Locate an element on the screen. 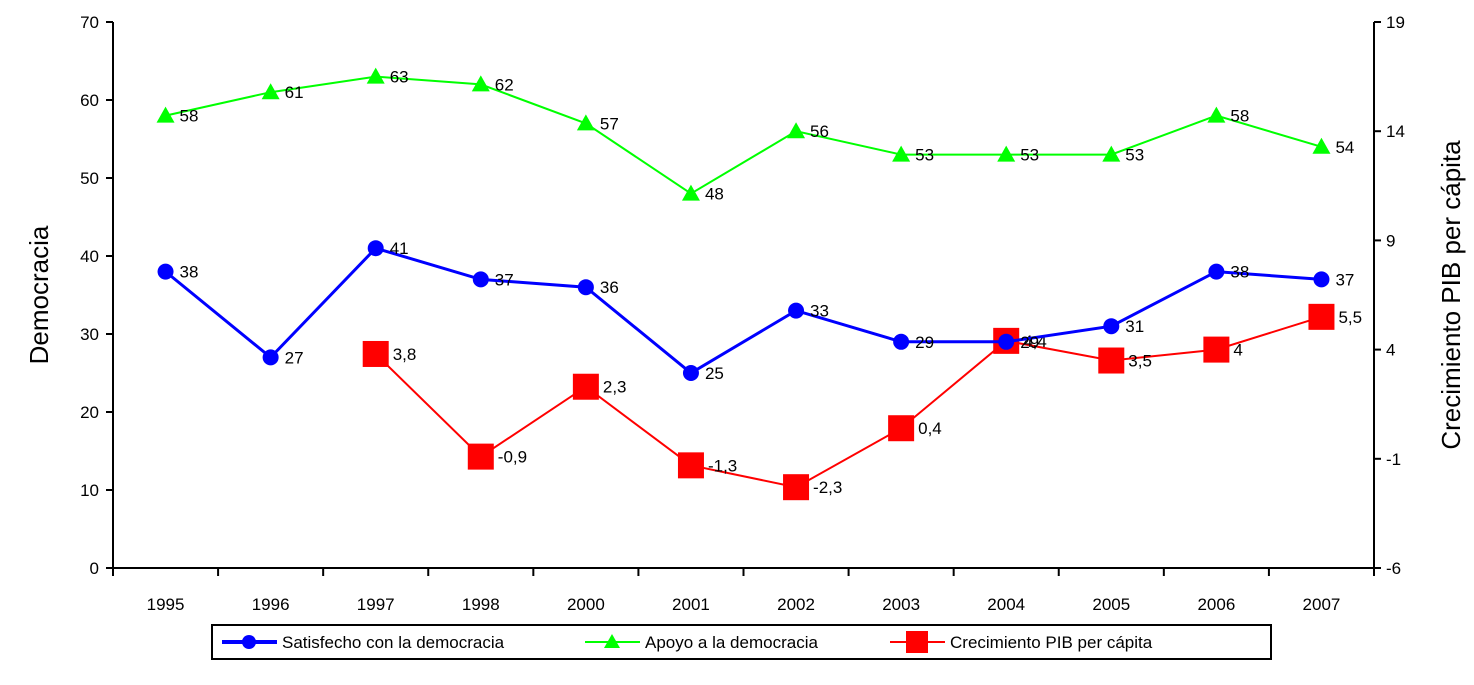 The height and width of the screenshot is (685, 1474). y-tick-label-right: 9 is located at coordinates (1390, 240).